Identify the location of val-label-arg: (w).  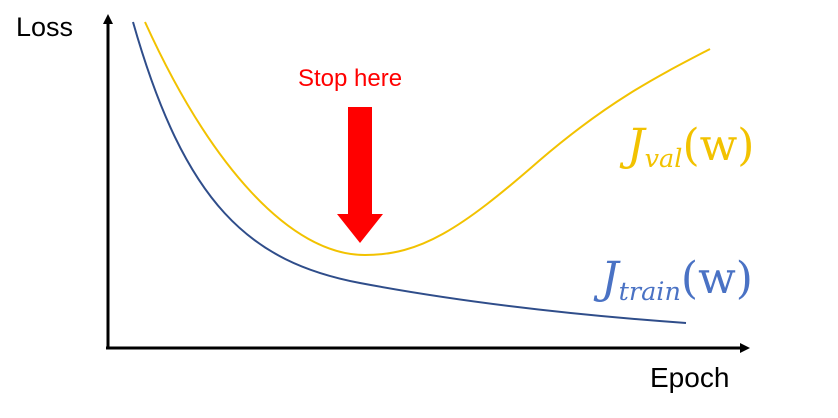
(718, 145).